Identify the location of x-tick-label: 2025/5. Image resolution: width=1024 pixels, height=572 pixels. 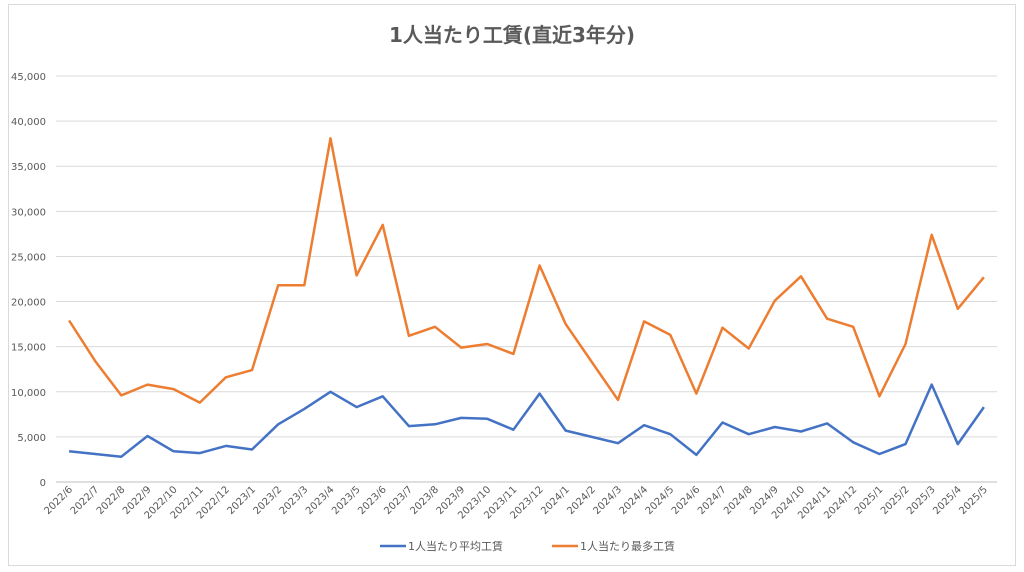
(973, 500).